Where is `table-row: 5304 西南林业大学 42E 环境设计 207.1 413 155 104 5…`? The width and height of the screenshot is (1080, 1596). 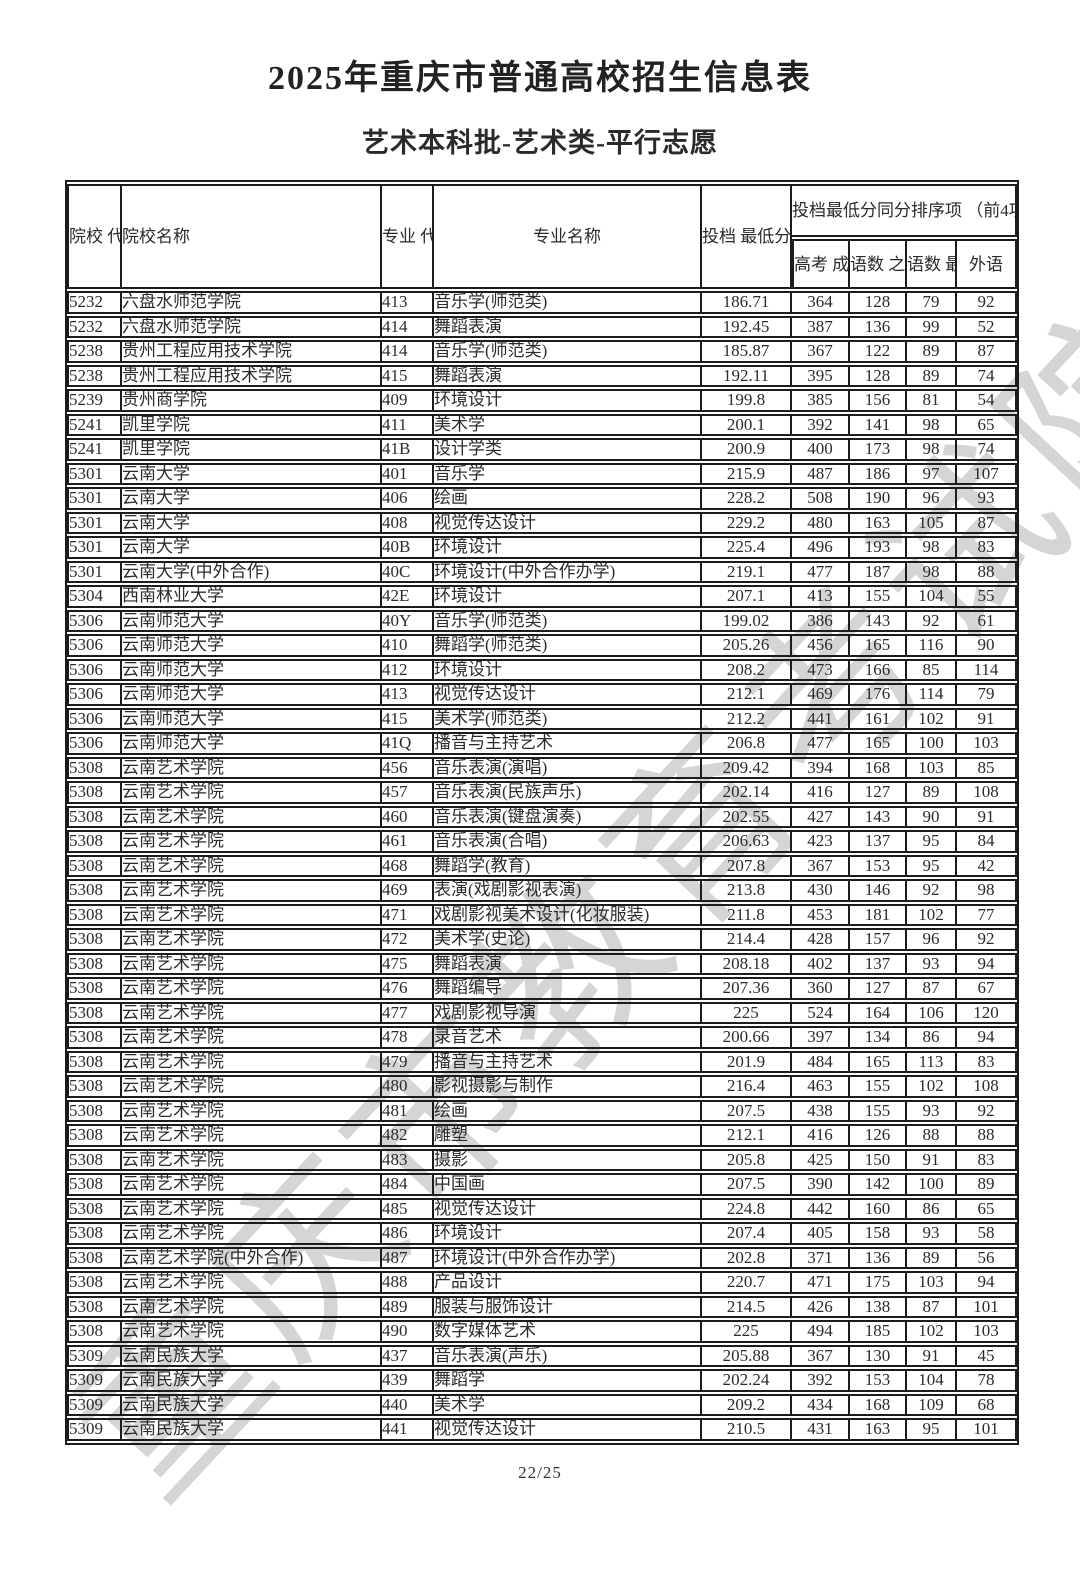
table-row: 5304 西南林业大学 42E 环境设计 207.1 413 155 104 5… is located at coordinates (542, 596).